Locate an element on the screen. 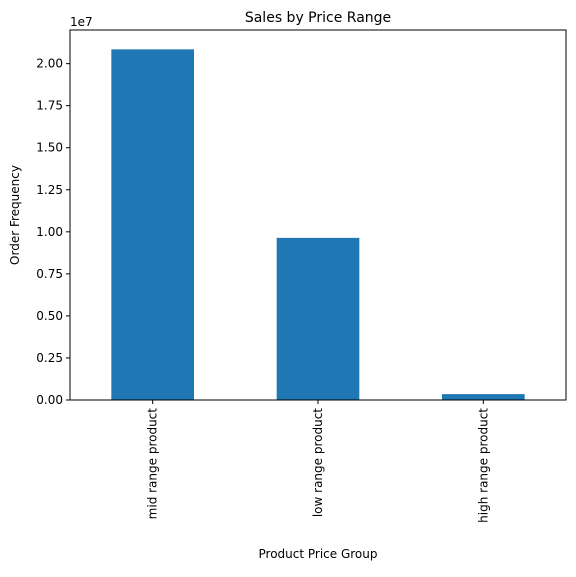  x-tick-label: mid range product is located at coordinates (153, 464).